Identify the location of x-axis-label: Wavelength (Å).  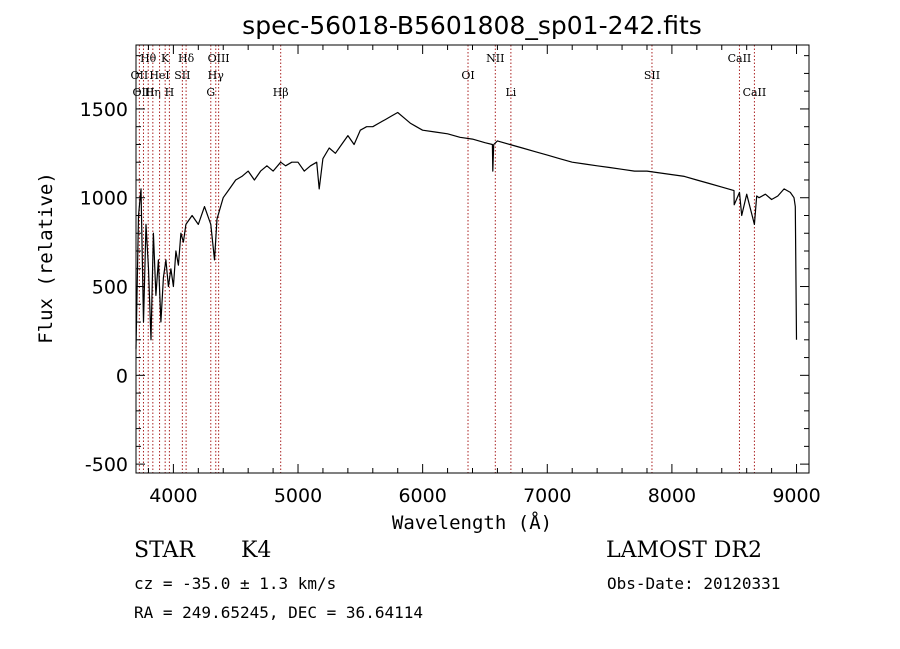
(472, 522).